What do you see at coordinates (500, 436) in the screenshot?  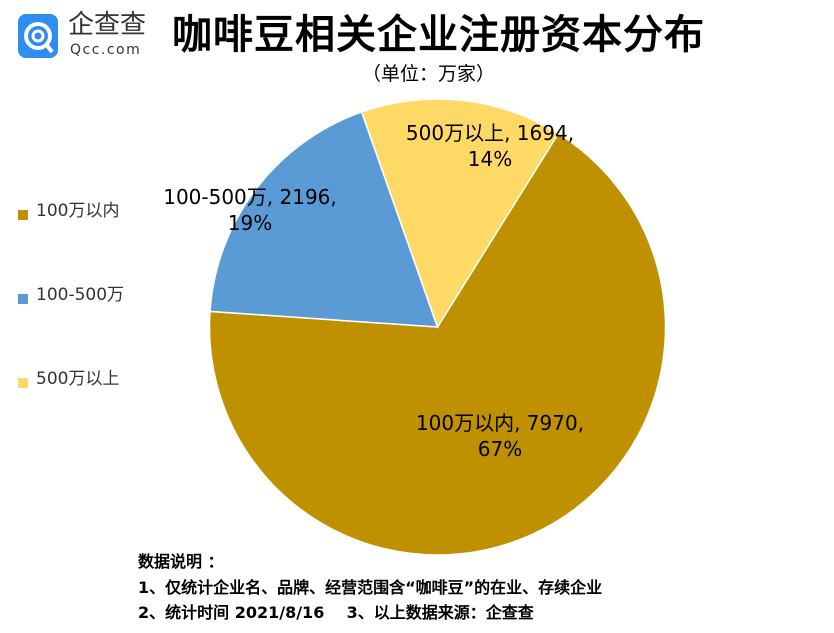 I see `data-label: 100万以内, 7970, 67%` at bounding box center [500, 436].